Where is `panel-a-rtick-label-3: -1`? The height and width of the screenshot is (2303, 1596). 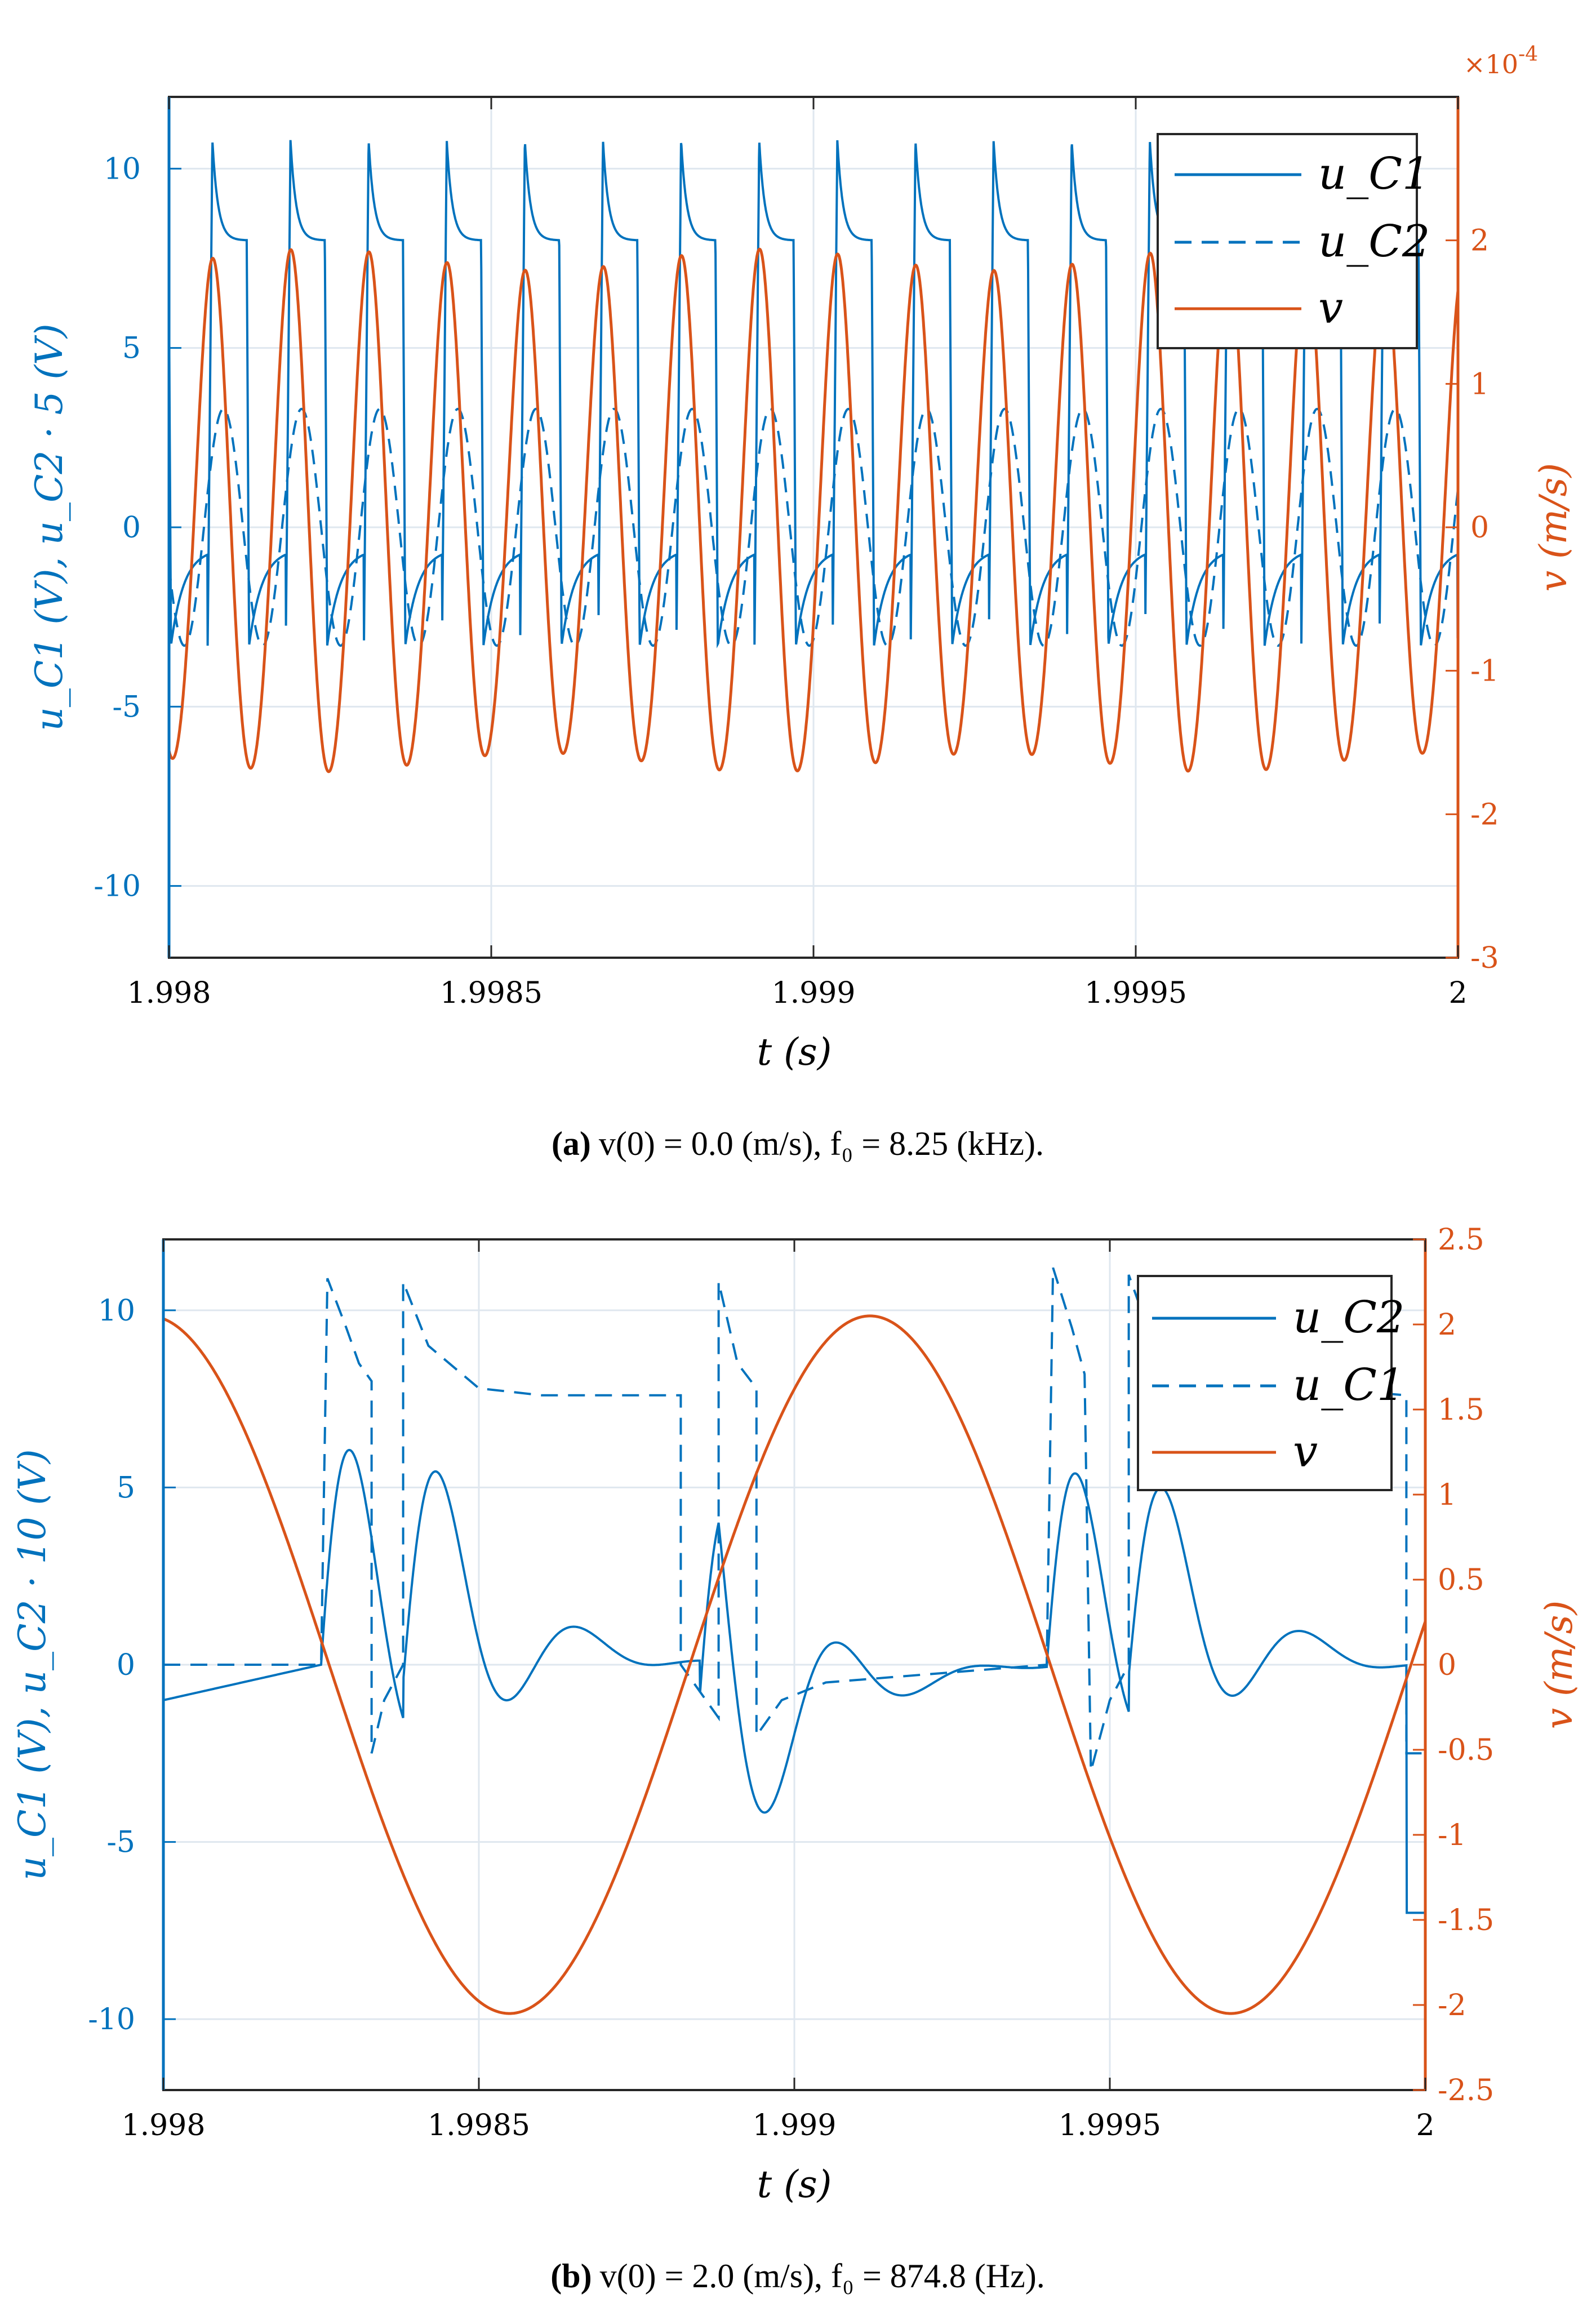 panel-a-rtick-label-3: -1 is located at coordinates (1485, 671).